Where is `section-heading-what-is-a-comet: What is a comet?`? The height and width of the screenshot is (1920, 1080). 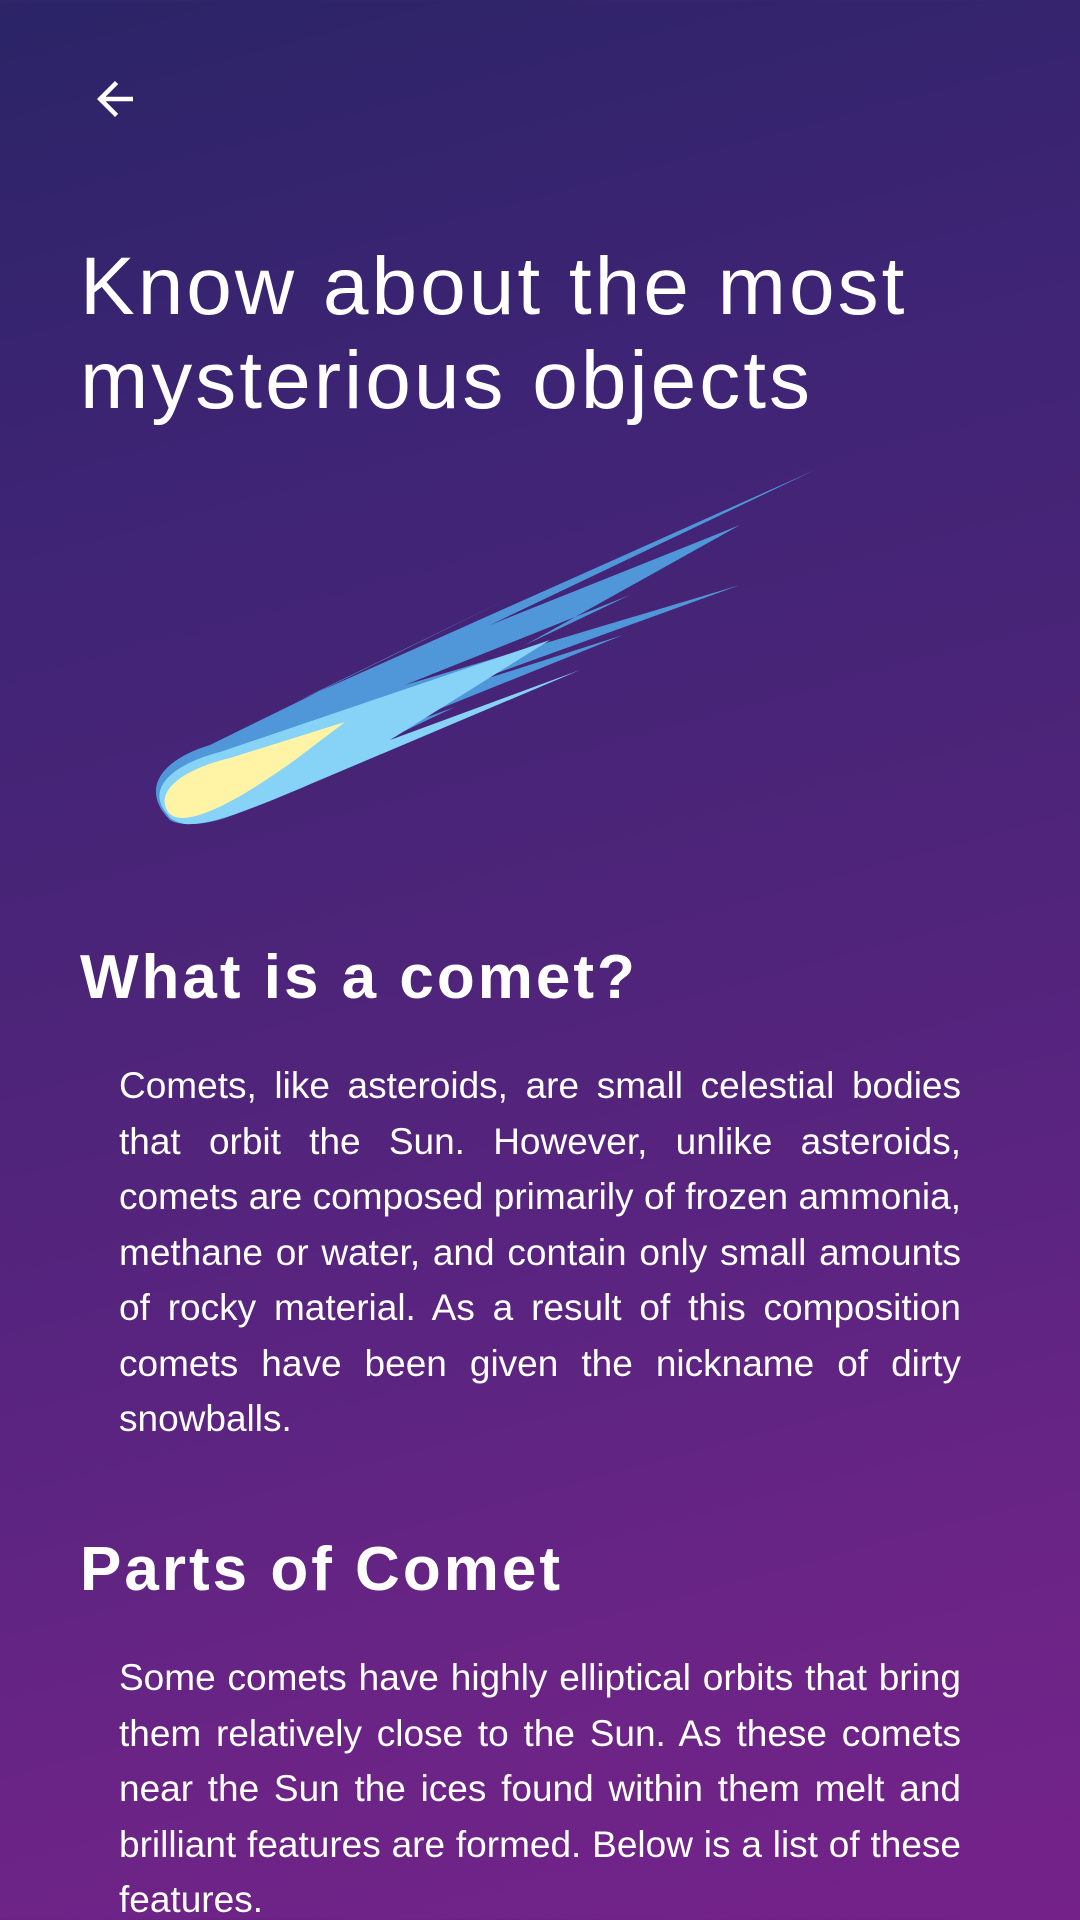 section-heading-what-is-a-comet: What is a comet? is located at coordinates (359, 977).